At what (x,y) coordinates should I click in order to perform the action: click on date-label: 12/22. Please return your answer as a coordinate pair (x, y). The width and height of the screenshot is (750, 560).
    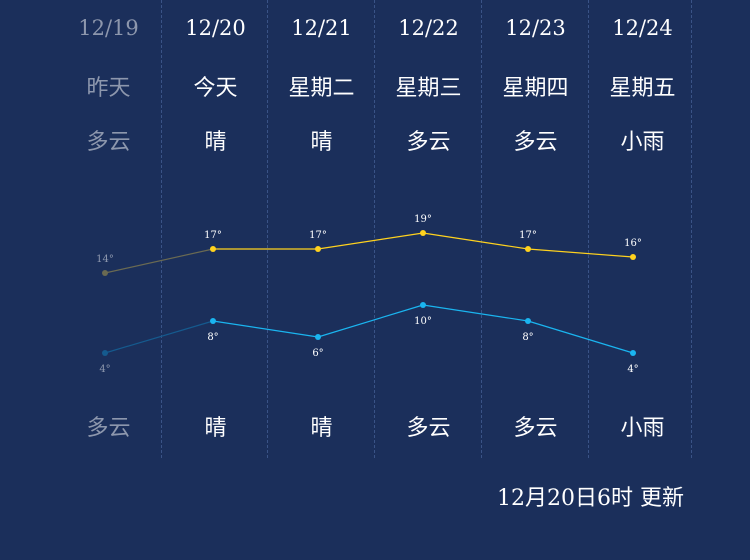
    Looking at the image, I should click on (428, 28).